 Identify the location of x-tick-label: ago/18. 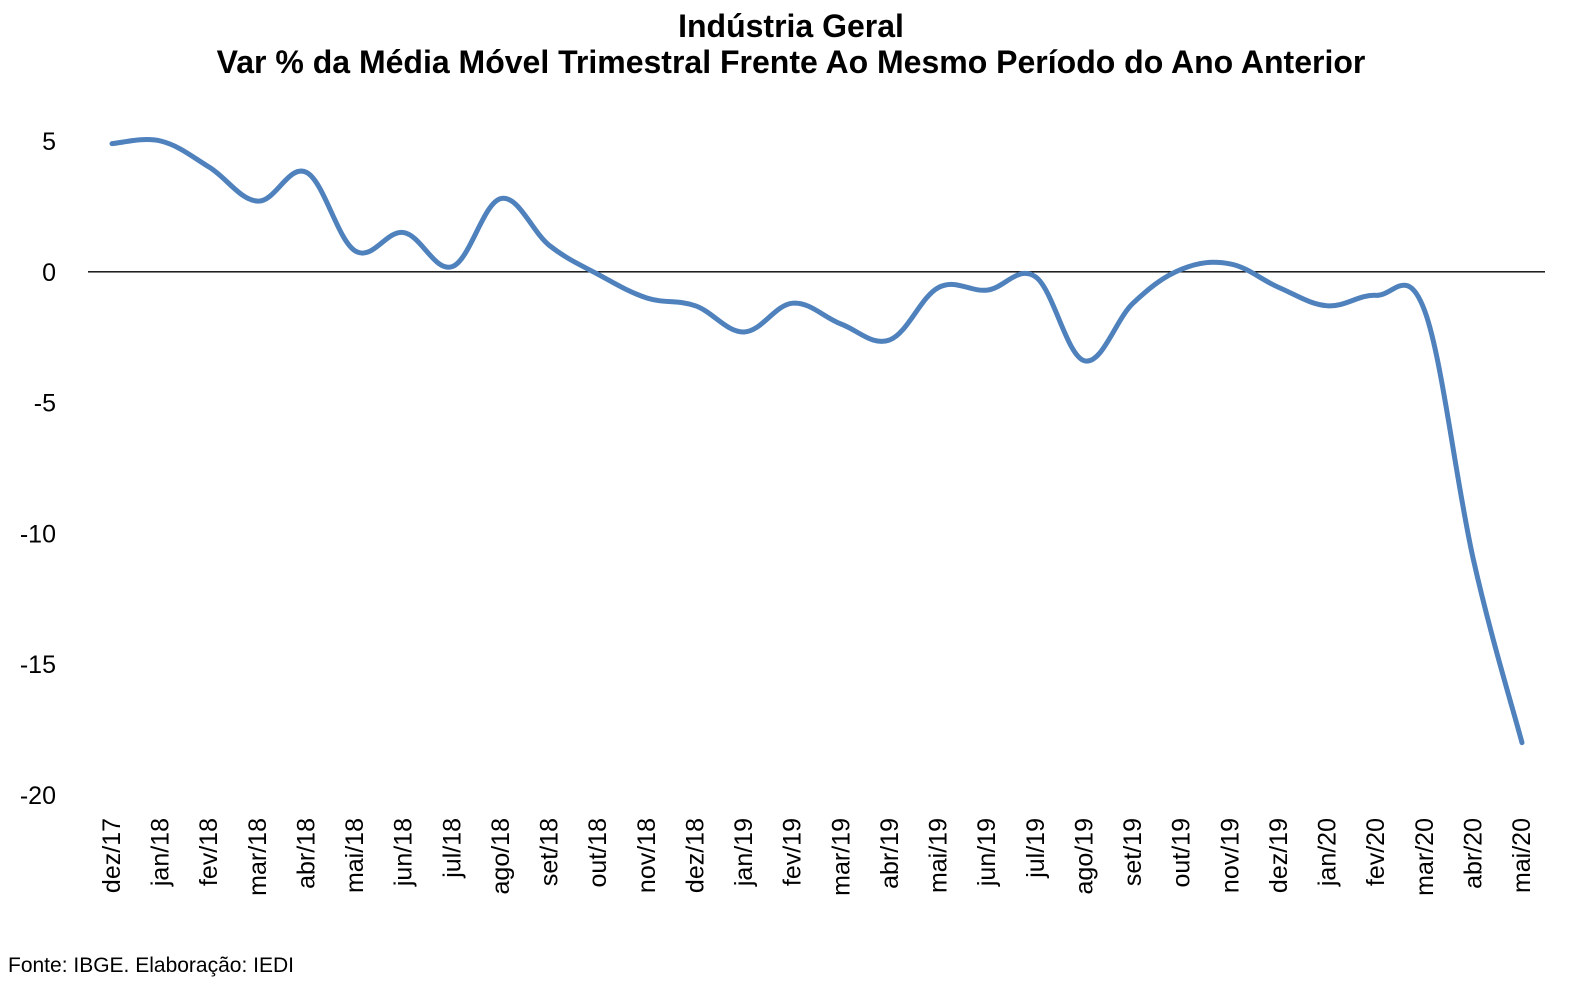
(501, 856).